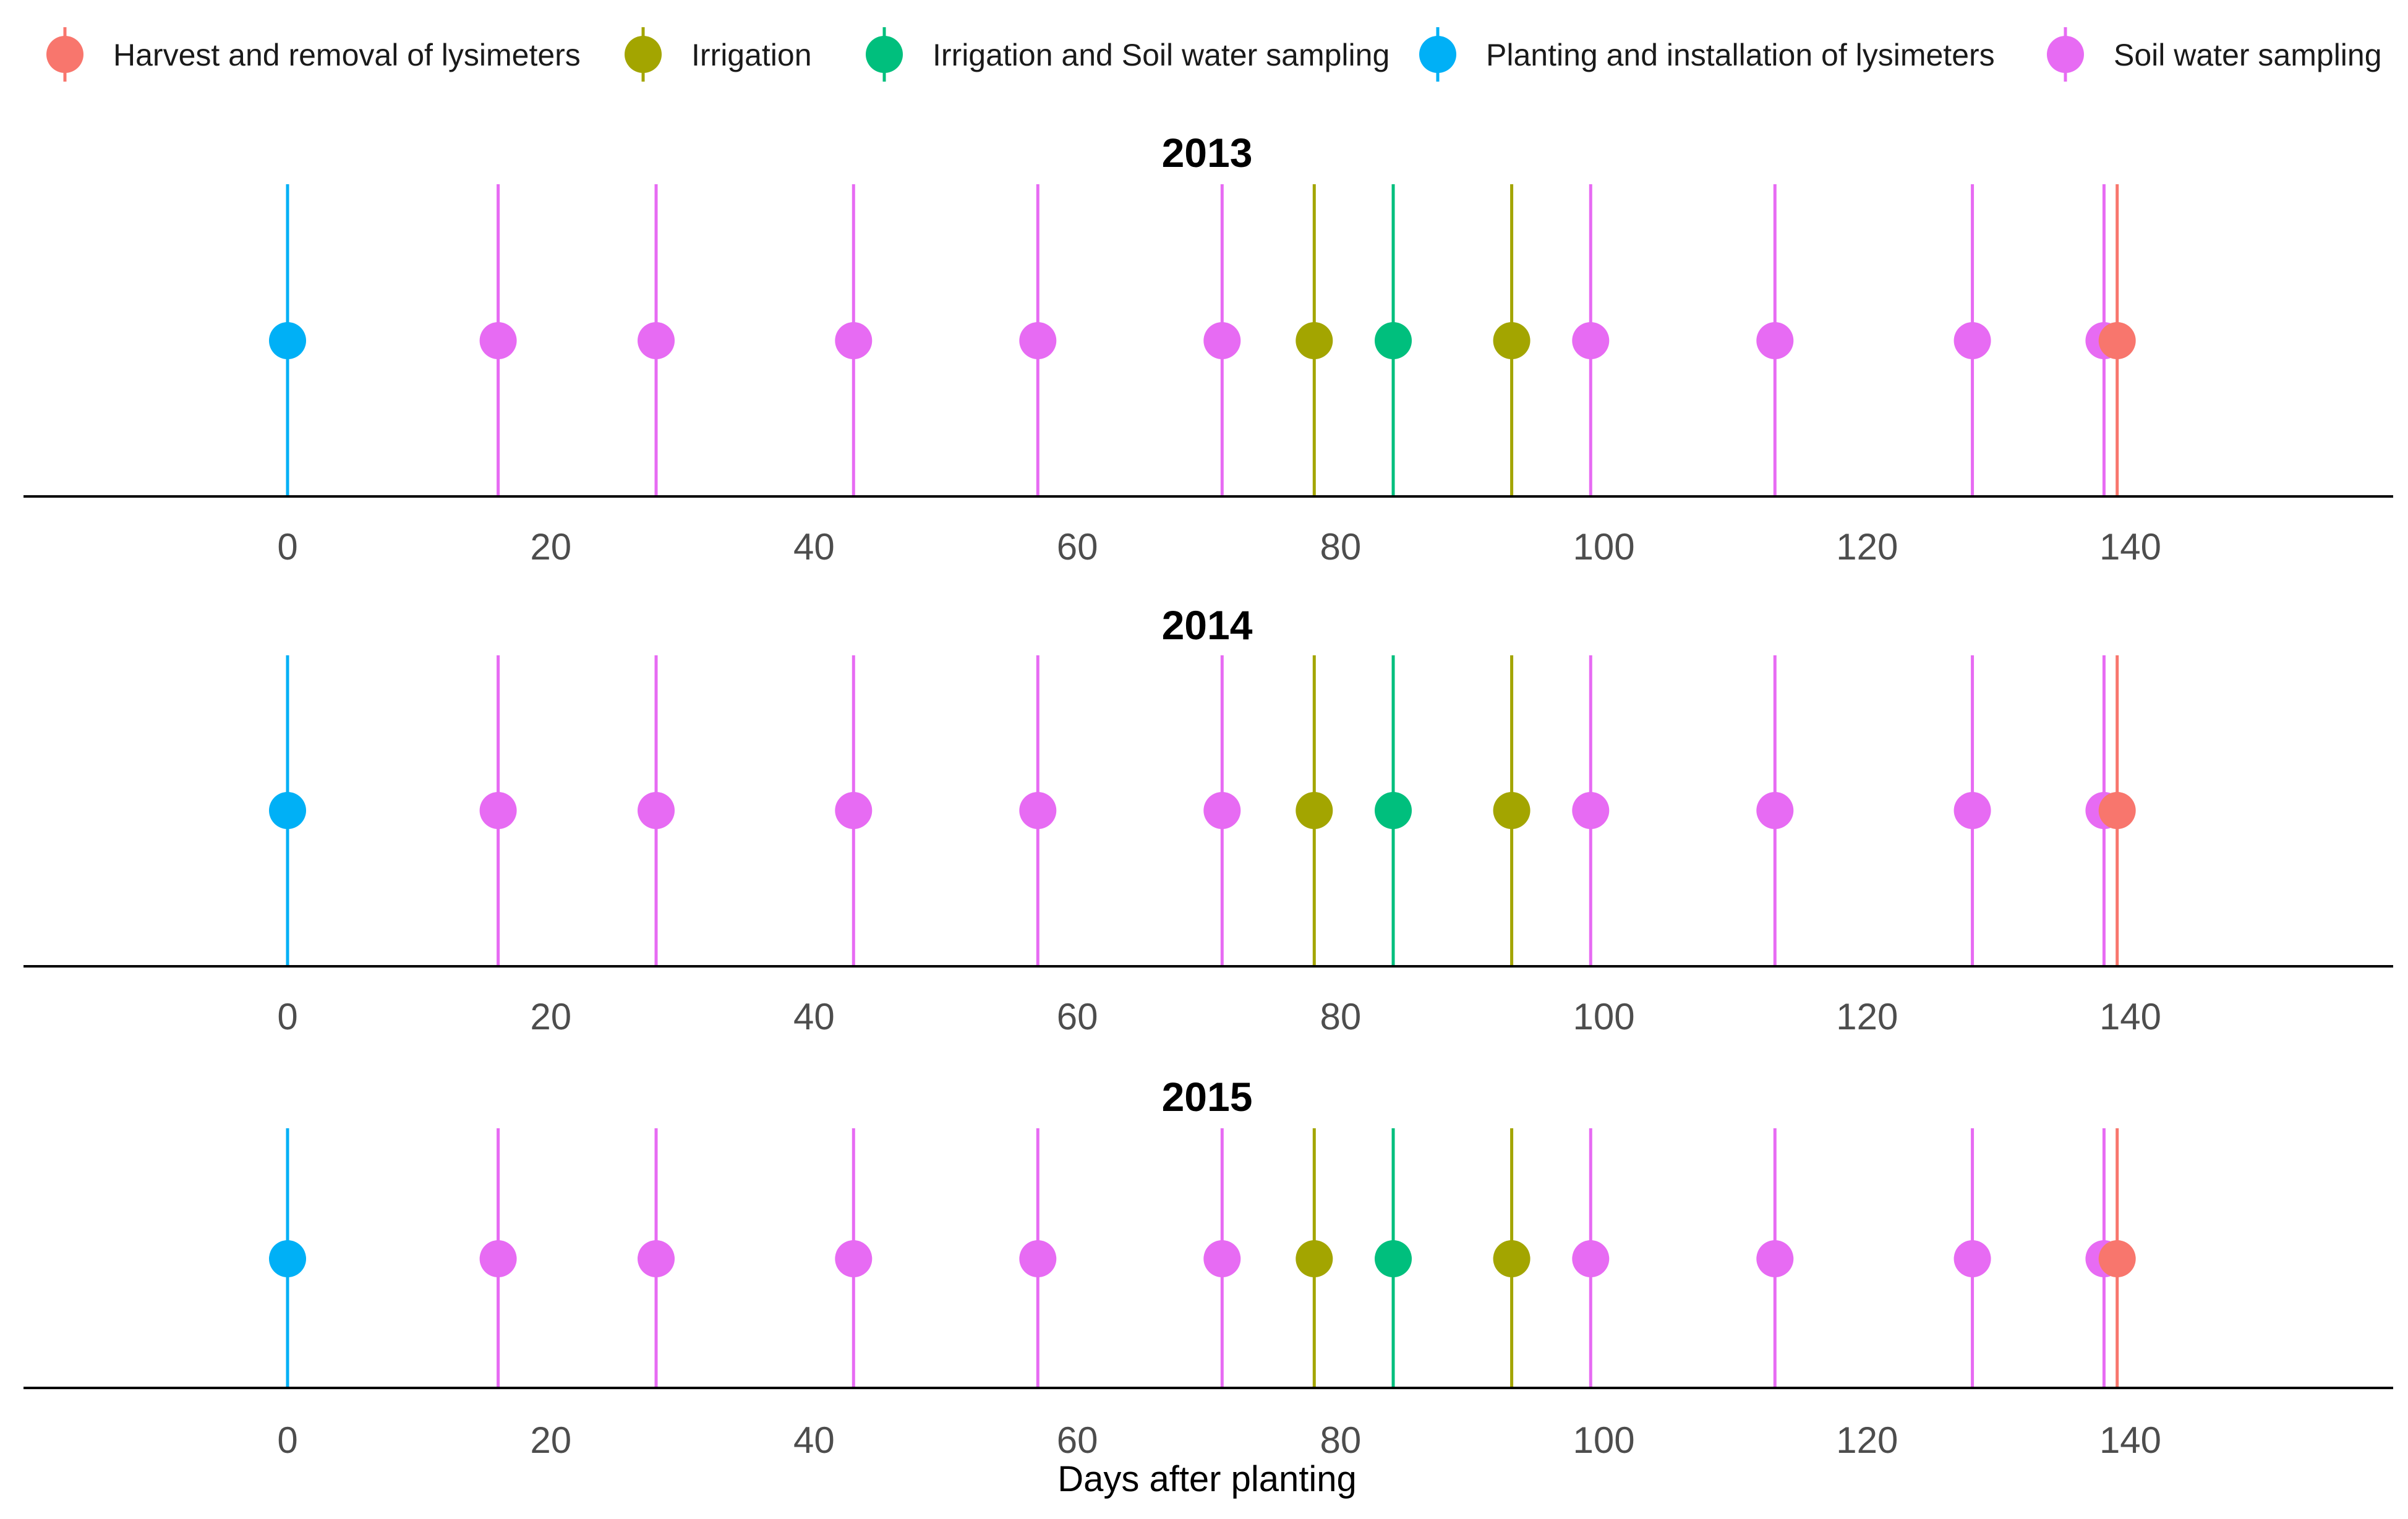 This screenshot has width=2408, height=1519. What do you see at coordinates (1207, 153) in the screenshot?
I see `panel-title: 2013` at bounding box center [1207, 153].